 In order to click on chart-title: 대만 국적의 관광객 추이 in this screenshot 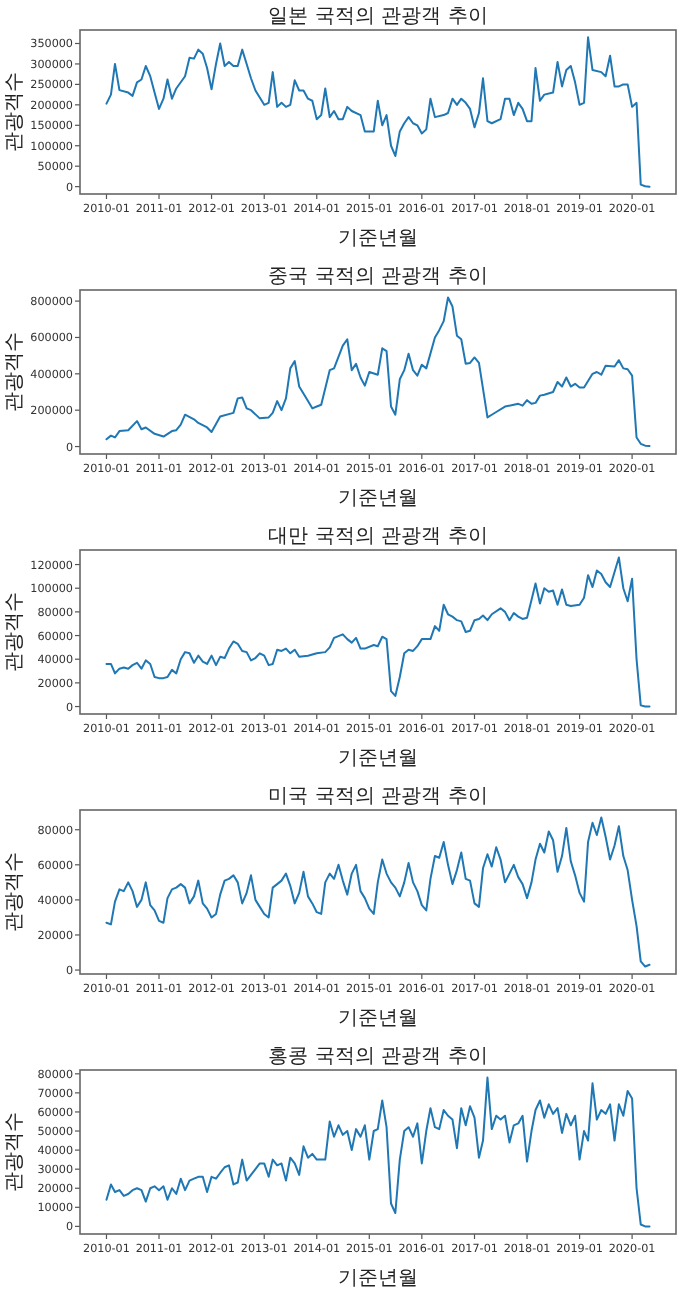, I will do `click(378, 537)`.